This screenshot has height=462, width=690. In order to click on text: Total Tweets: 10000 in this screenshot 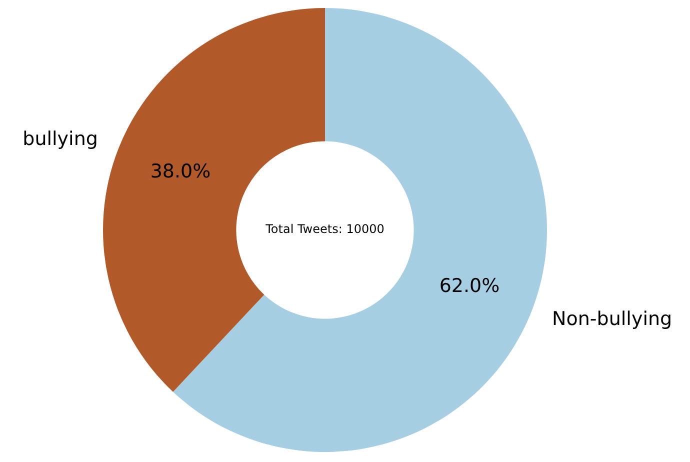, I will do `click(324, 229)`.